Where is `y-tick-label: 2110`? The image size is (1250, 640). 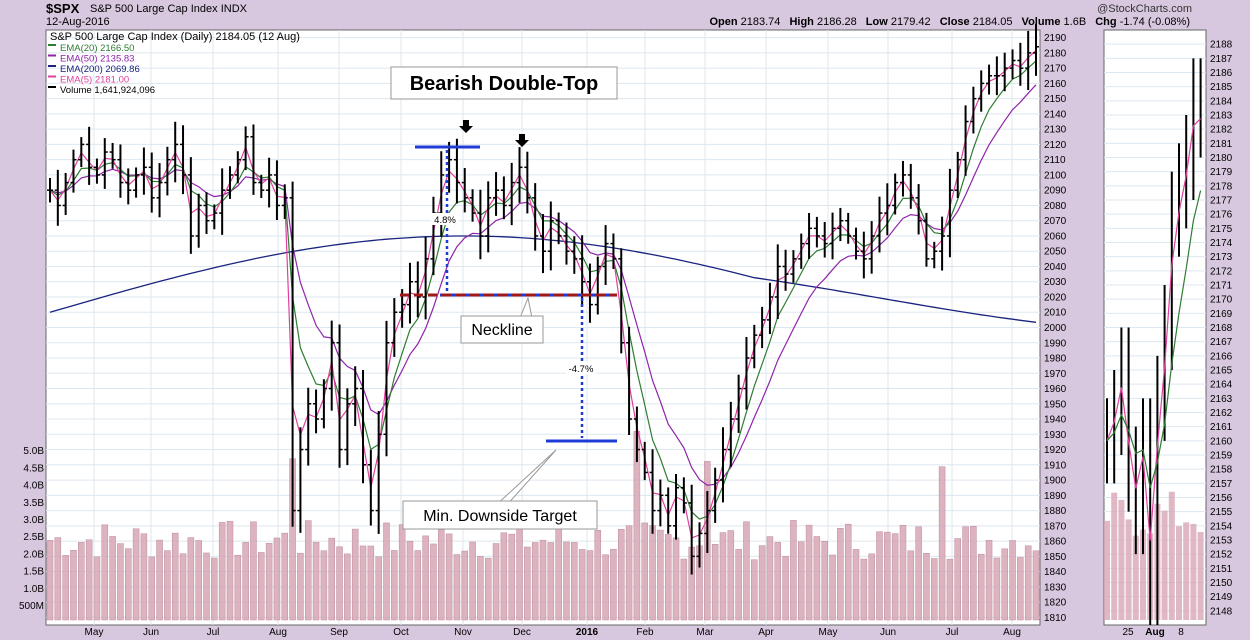 y-tick-label: 2110 is located at coordinates (1055, 160).